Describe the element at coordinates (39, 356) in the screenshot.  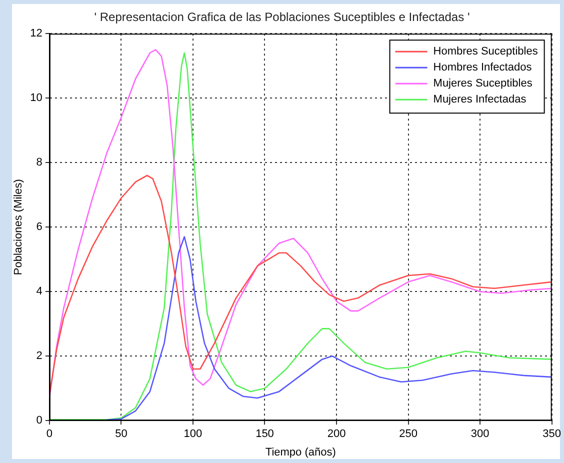
I see `y-tick-label: 2` at that location.